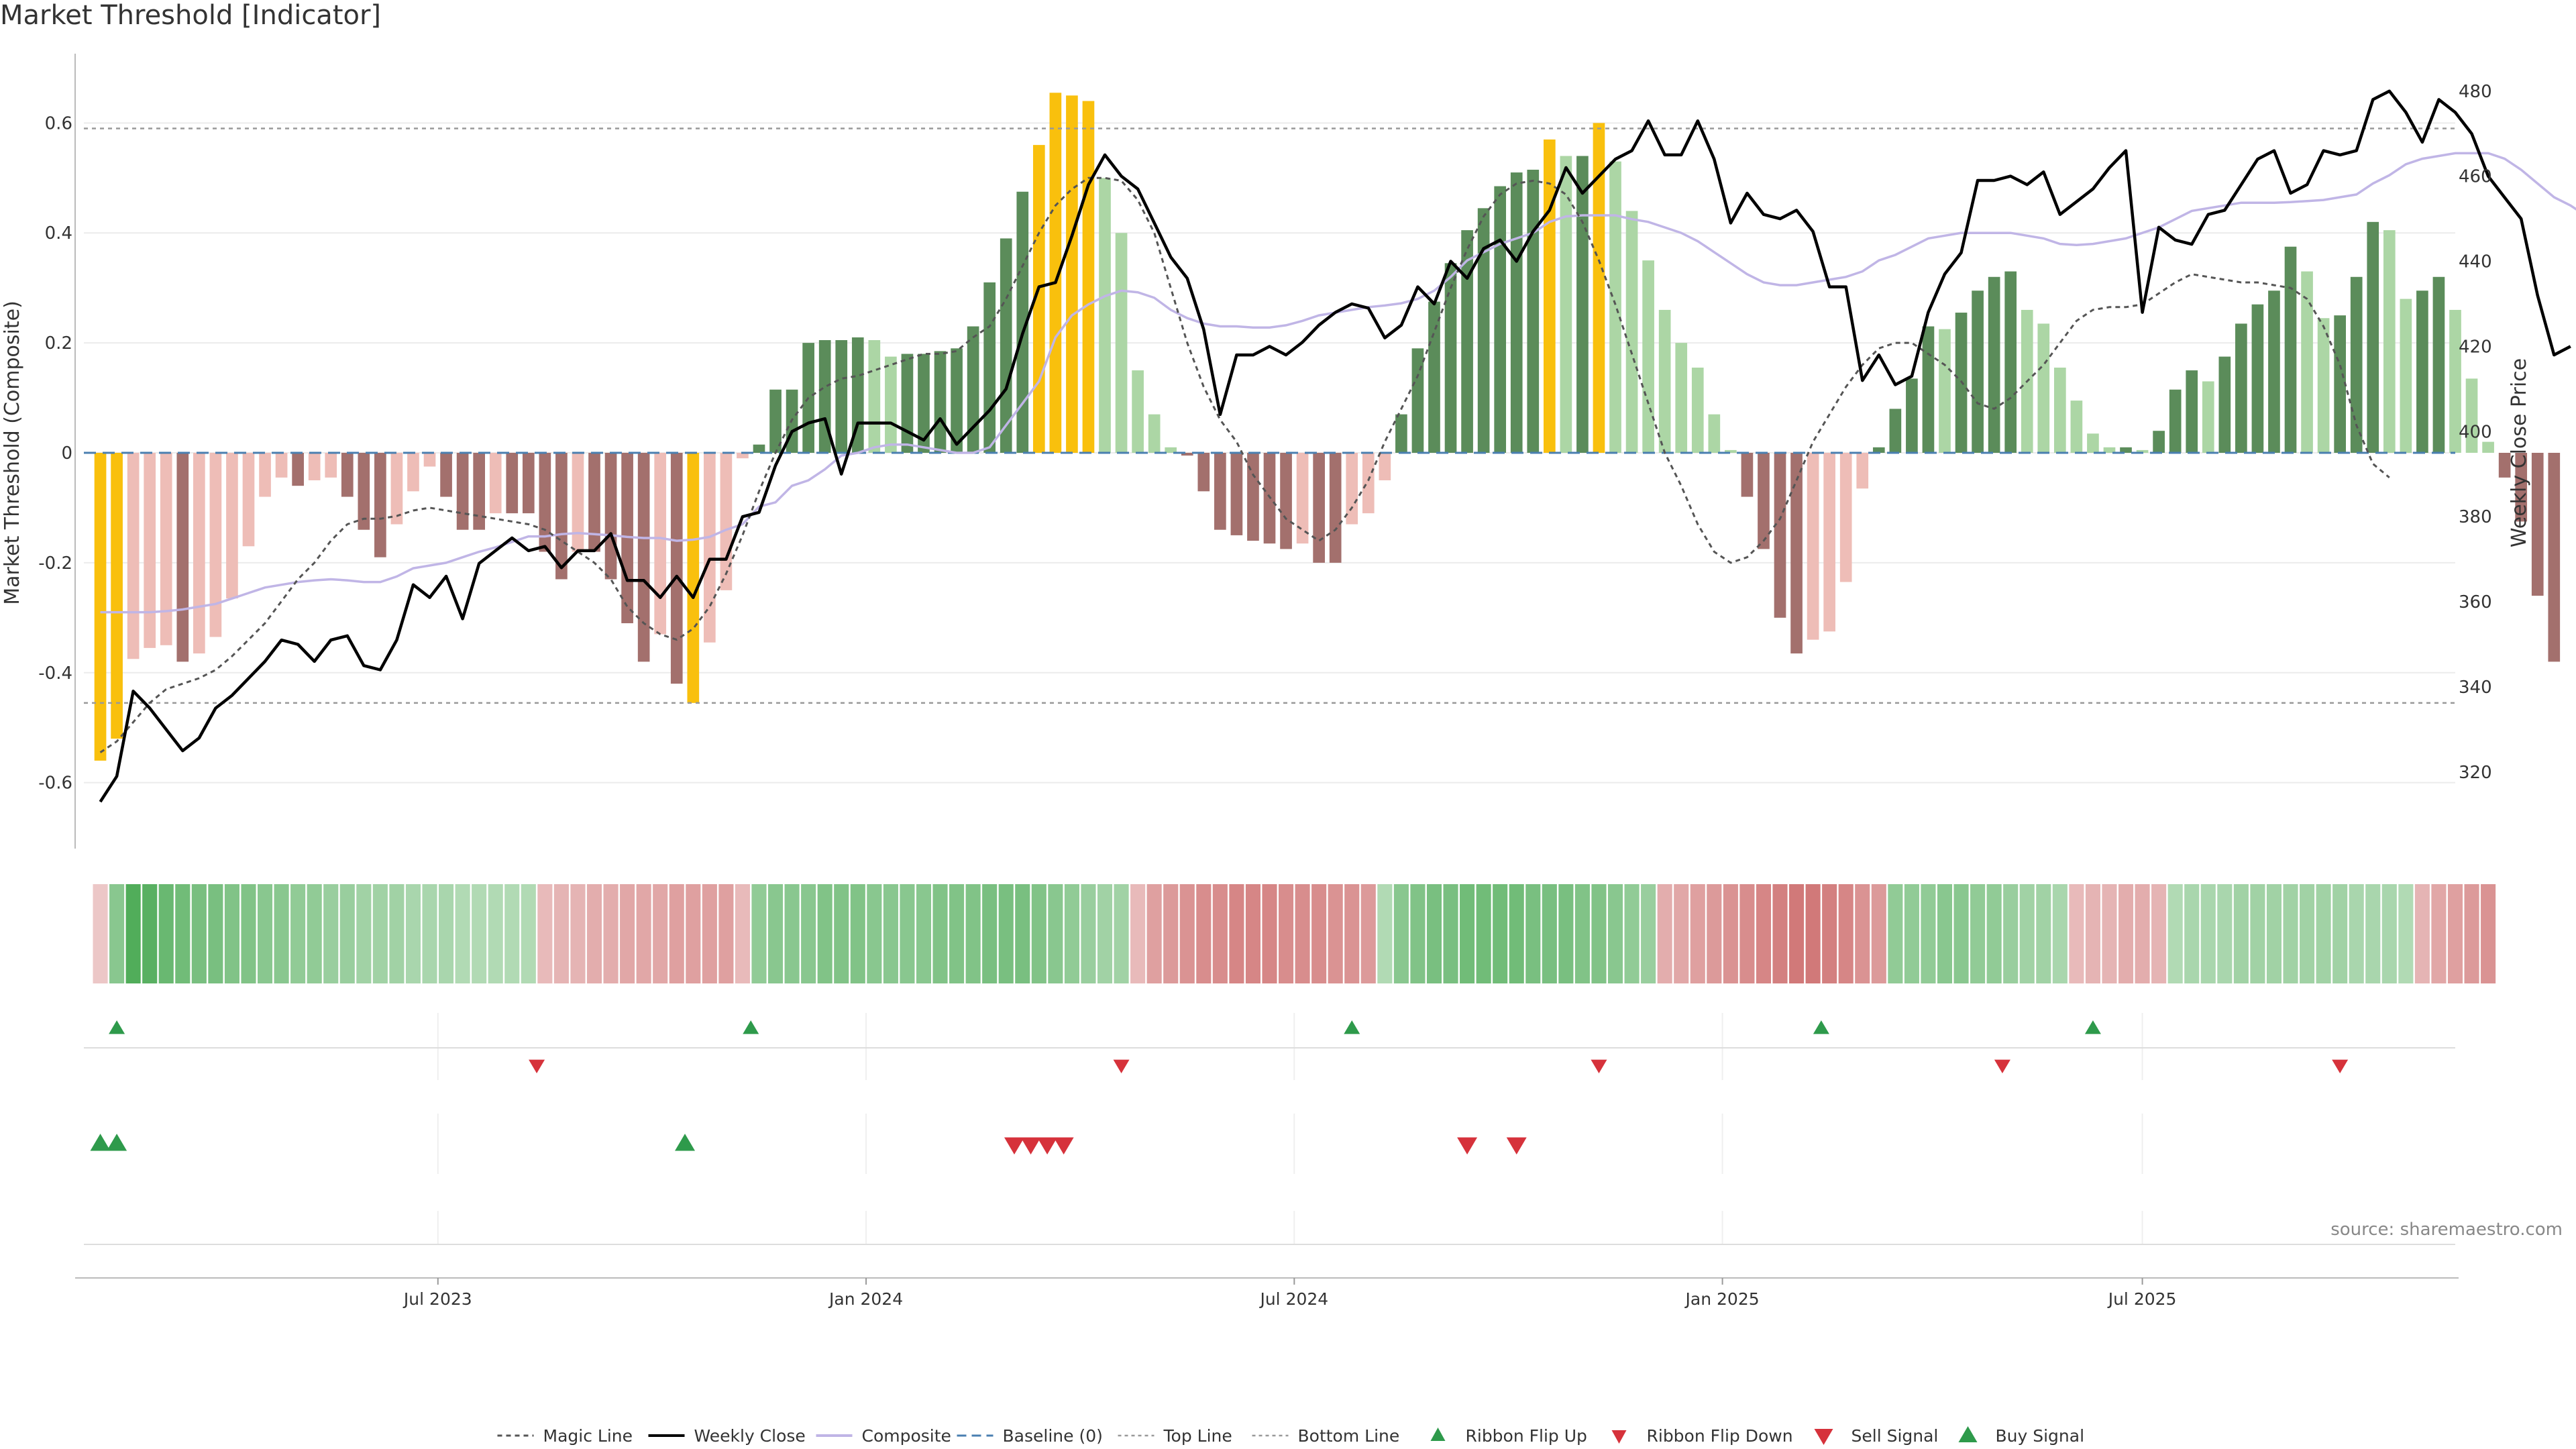 This screenshot has width=2576, height=1449. I want to click on legend-item: Magic Line, so click(565, 1436).